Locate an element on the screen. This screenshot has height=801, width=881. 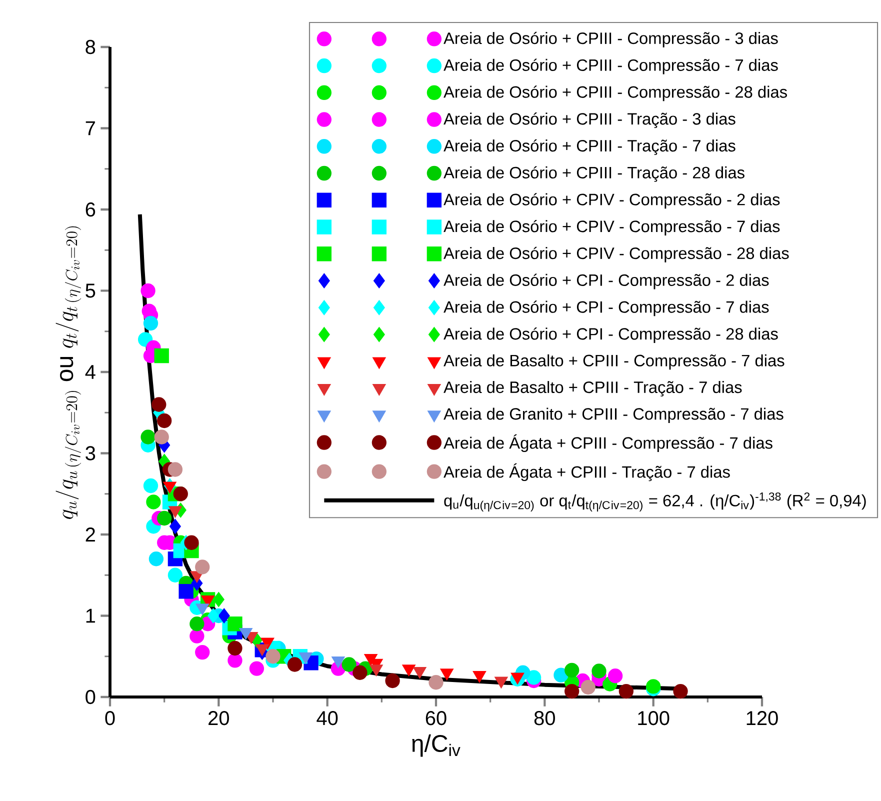
text: q$_{u}$/q$_{u(η/Civ=20)}$ or q$_{t}$/q$_{t(η/Civ=20)}$ = 62,4 . (η/C$_{iv}$)$^{-1,38}$ (R$^{2}$ = 0,94) is located at coordinates (655, 502).